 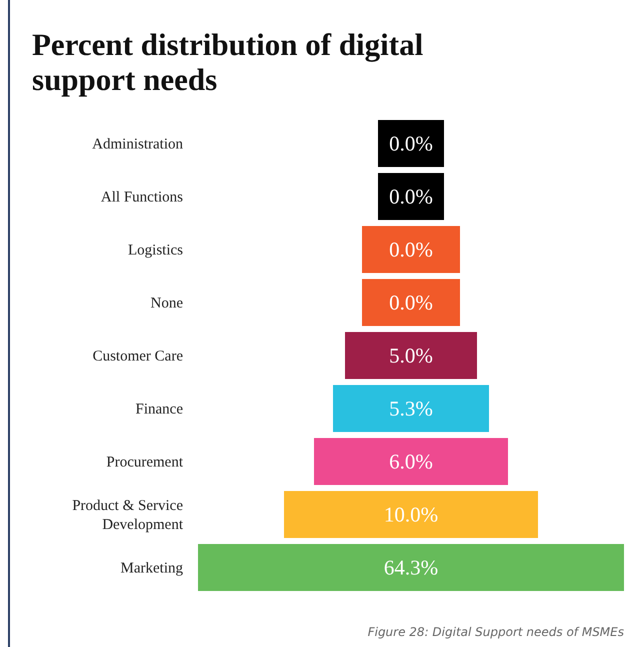 I want to click on data-label: 6.0%, so click(x=411, y=462).